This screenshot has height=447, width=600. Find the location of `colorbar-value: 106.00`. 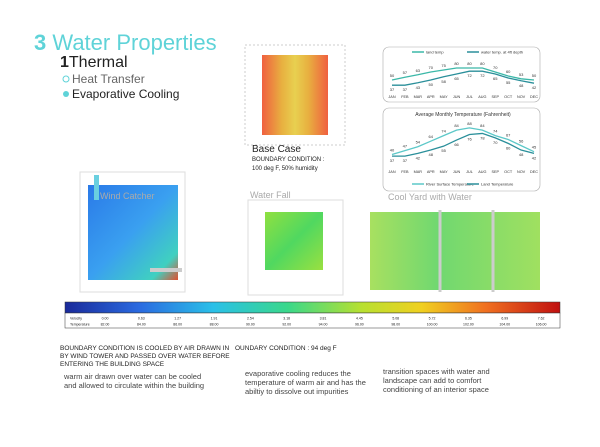

colorbar-value: 106.00 is located at coordinates (541, 325).